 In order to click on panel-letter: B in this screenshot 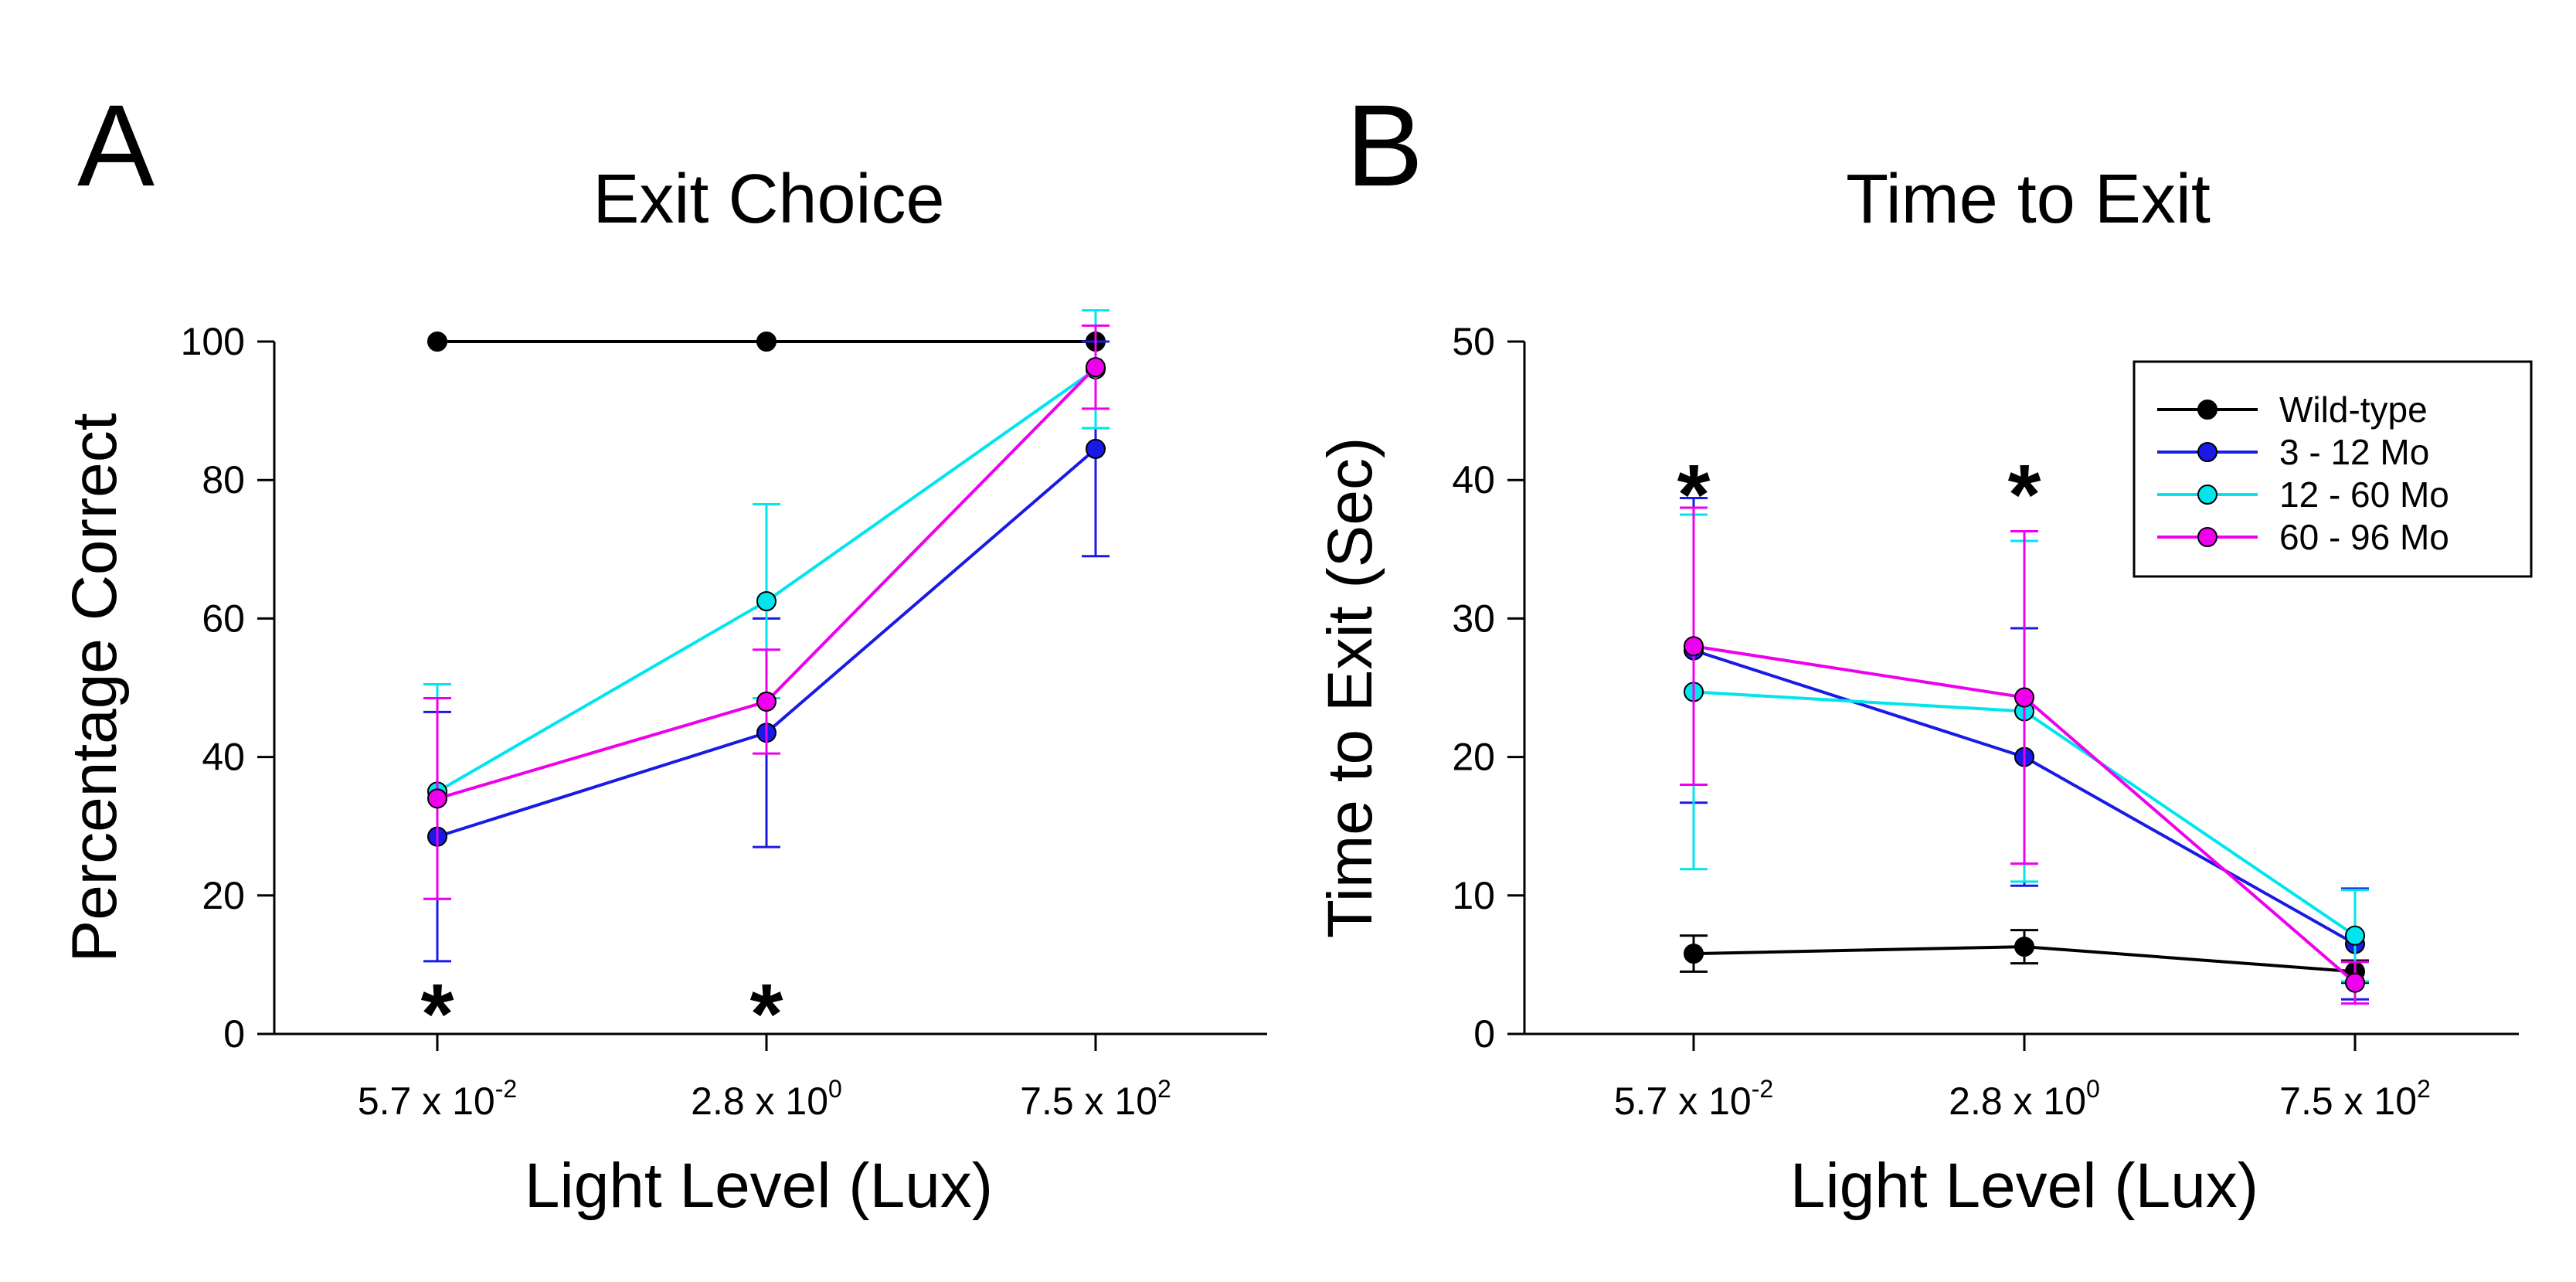, I will do `click(1384, 145)`.